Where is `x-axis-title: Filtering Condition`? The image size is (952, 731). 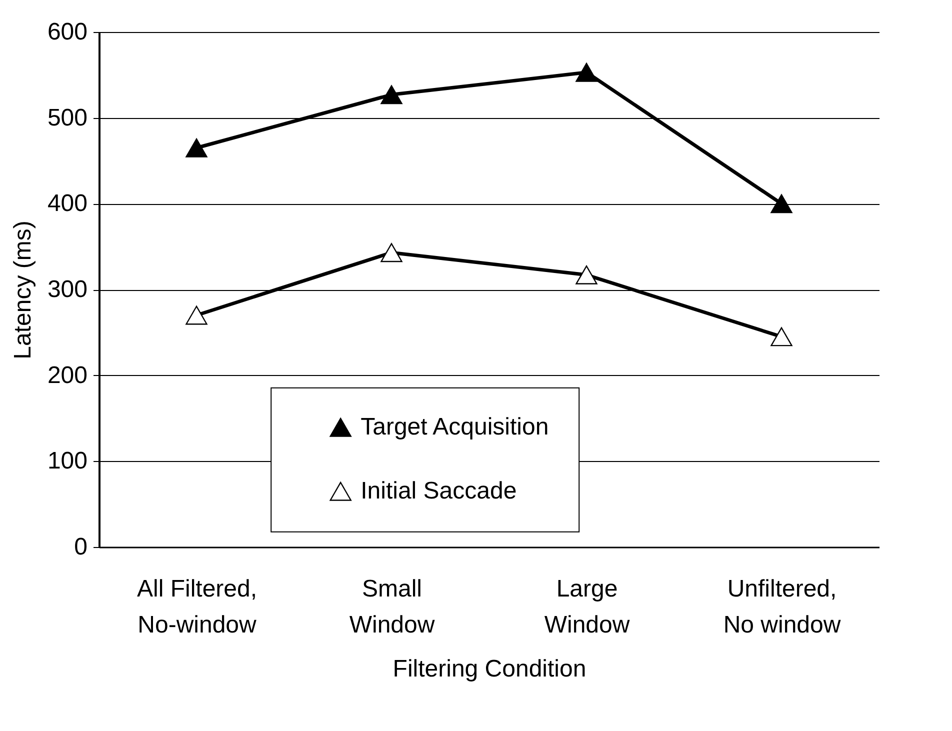 x-axis-title: Filtering Condition is located at coordinates (489, 669).